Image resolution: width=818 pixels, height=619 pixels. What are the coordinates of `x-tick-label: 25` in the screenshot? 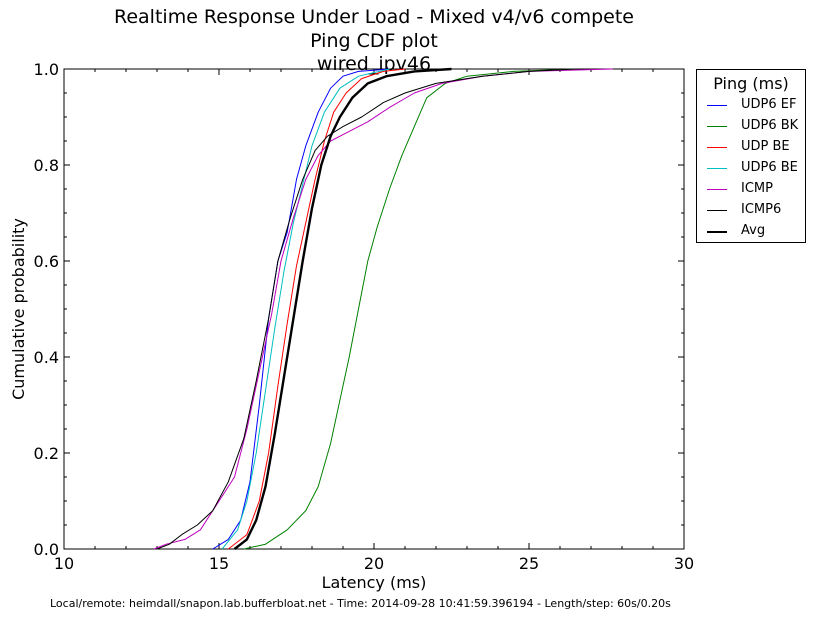 It's located at (529, 563).